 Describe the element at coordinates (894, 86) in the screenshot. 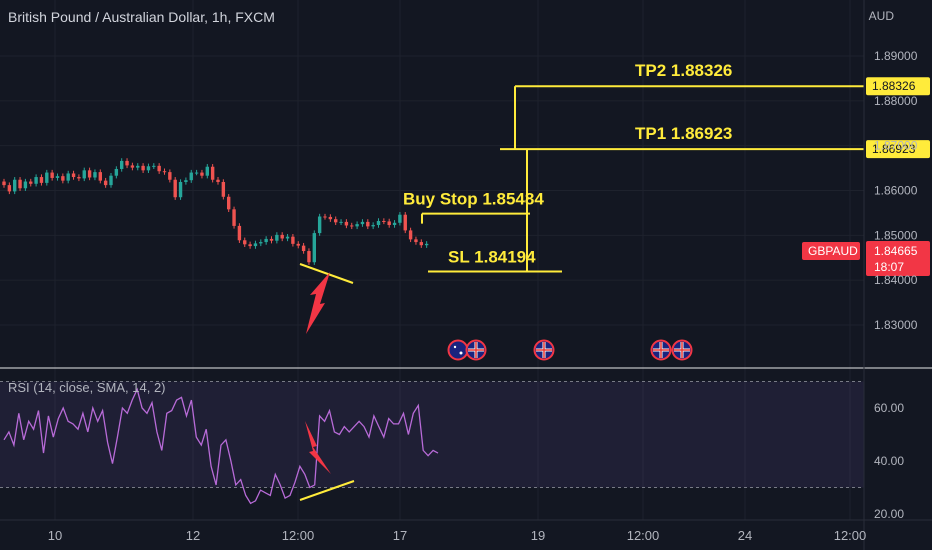

I see `tp2-price-label-text: 1.88326` at that location.